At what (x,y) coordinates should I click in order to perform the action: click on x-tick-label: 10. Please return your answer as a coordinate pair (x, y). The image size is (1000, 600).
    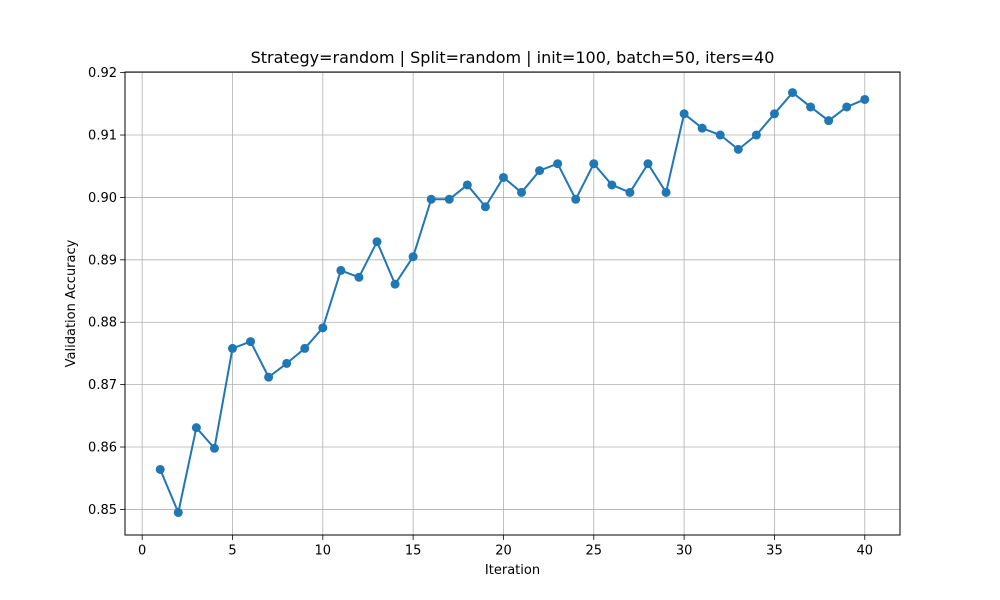
    Looking at the image, I should click on (323, 551).